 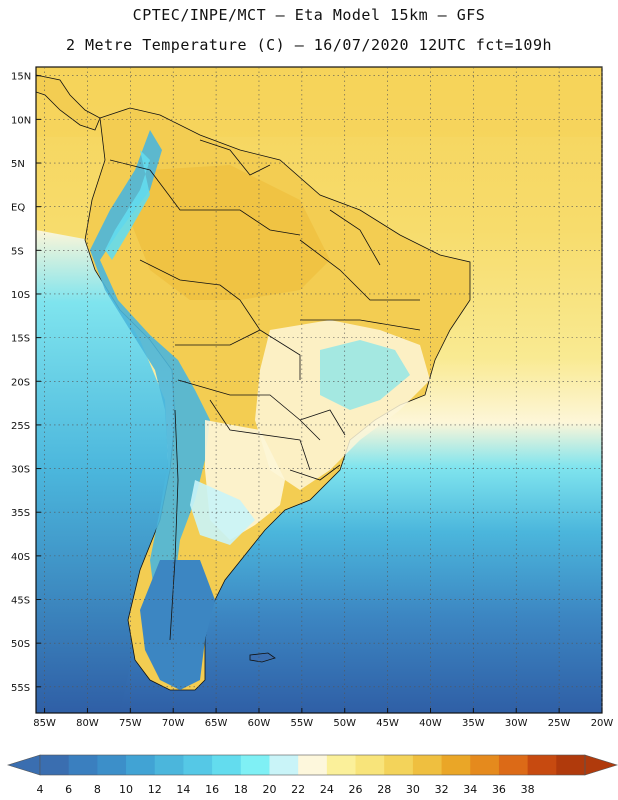 What do you see at coordinates (20, 644) in the screenshot?
I see `lat-label: 50S` at bounding box center [20, 644].